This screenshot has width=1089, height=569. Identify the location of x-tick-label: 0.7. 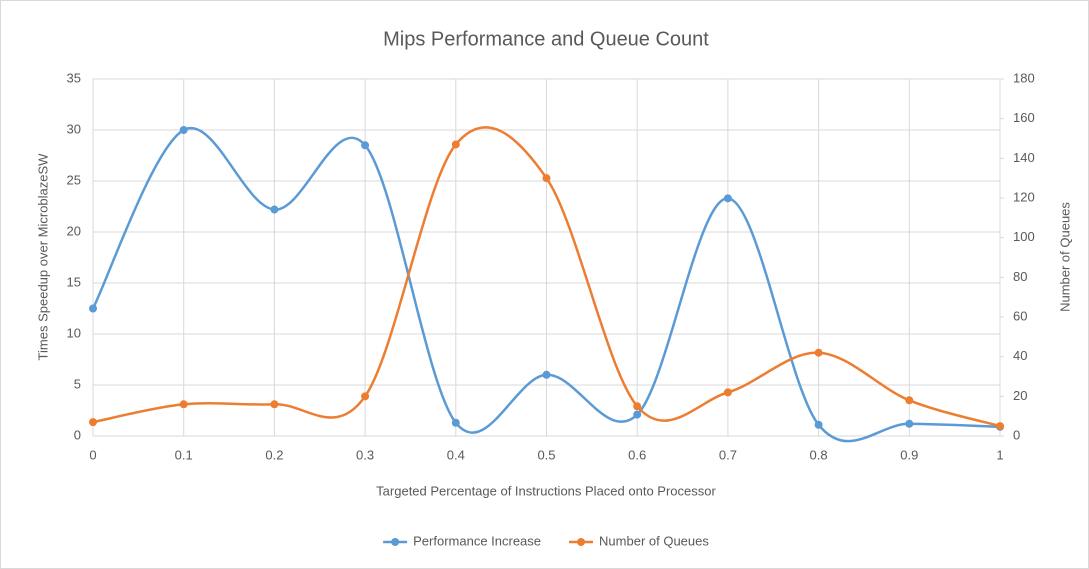
(728, 454).